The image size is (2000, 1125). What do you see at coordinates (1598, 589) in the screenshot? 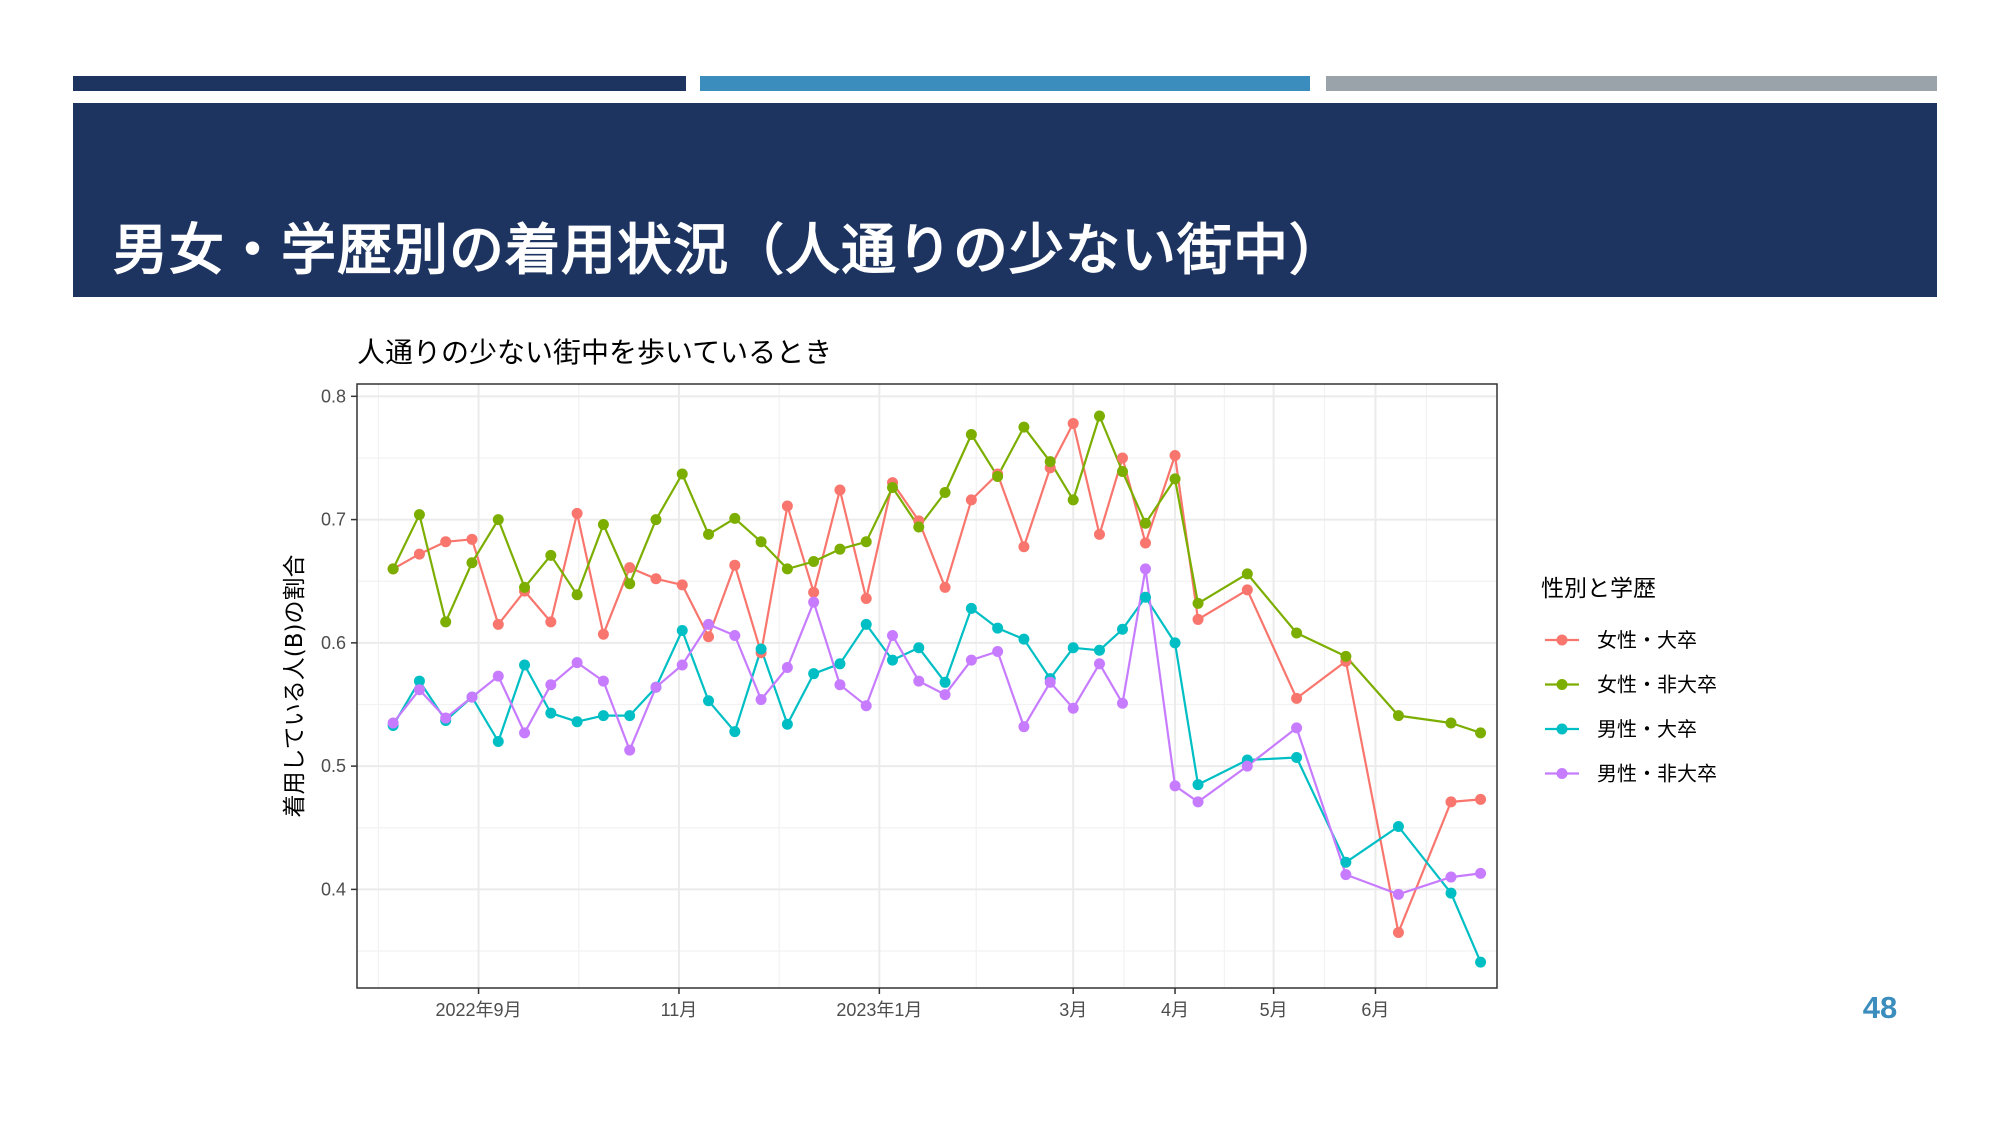
I see `legend-title: 性別と学歴` at bounding box center [1598, 589].